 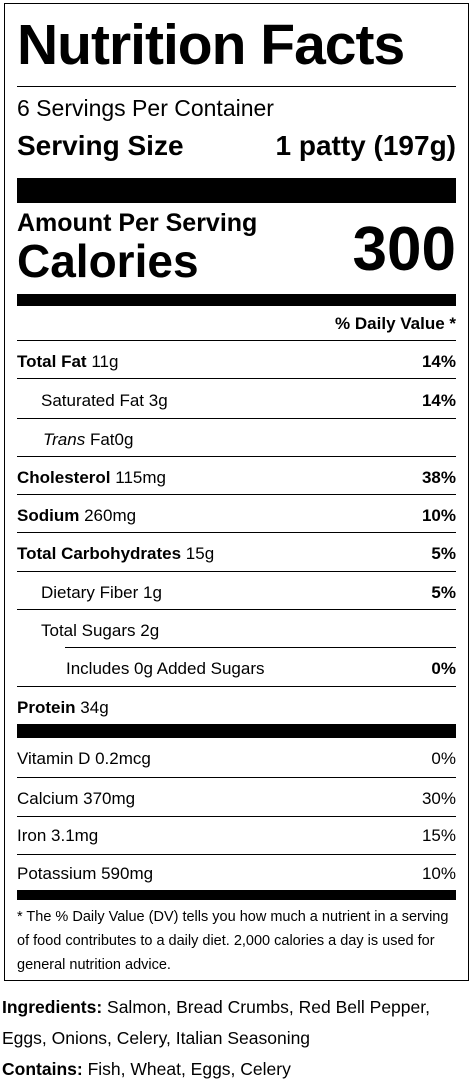 What do you see at coordinates (46, 707) in the screenshot?
I see `nutrient-label: Protein` at bounding box center [46, 707].